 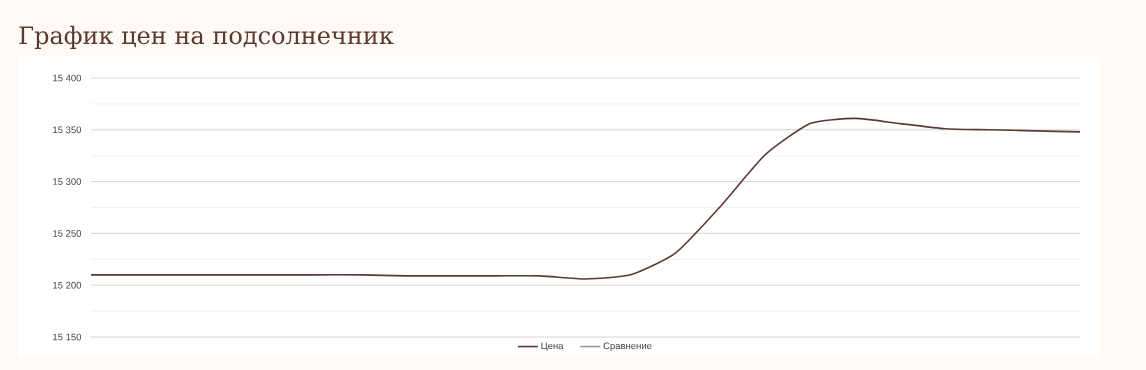 What do you see at coordinates (627, 347) in the screenshot?
I see `legend-label: Сравнение` at bounding box center [627, 347].